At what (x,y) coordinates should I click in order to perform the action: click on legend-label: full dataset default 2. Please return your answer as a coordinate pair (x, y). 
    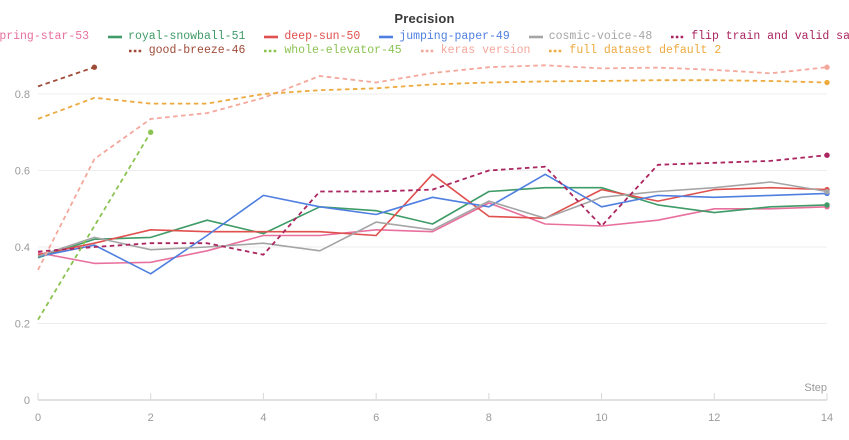
    Looking at the image, I should click on (645, 50).